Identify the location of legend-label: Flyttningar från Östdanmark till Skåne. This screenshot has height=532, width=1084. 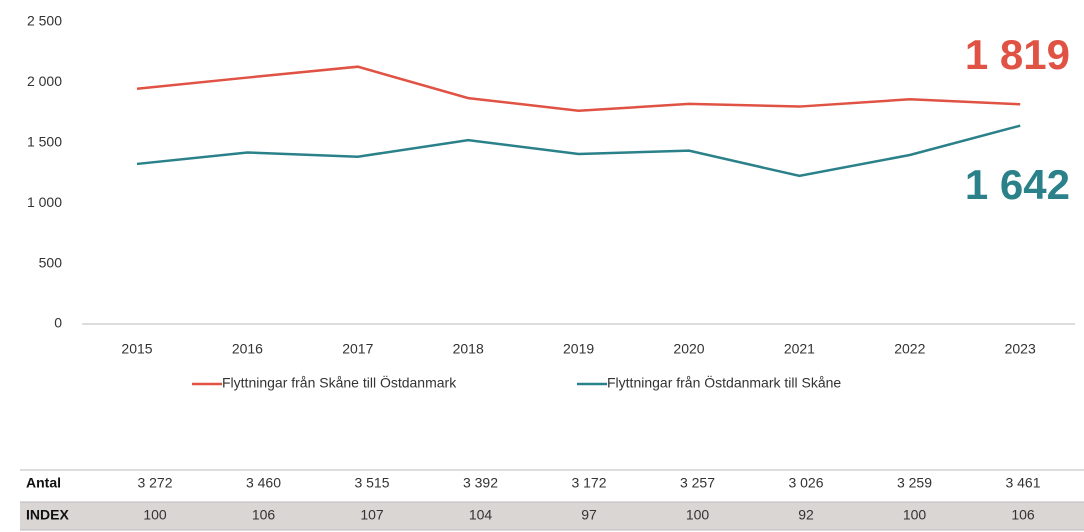
(724, 382).